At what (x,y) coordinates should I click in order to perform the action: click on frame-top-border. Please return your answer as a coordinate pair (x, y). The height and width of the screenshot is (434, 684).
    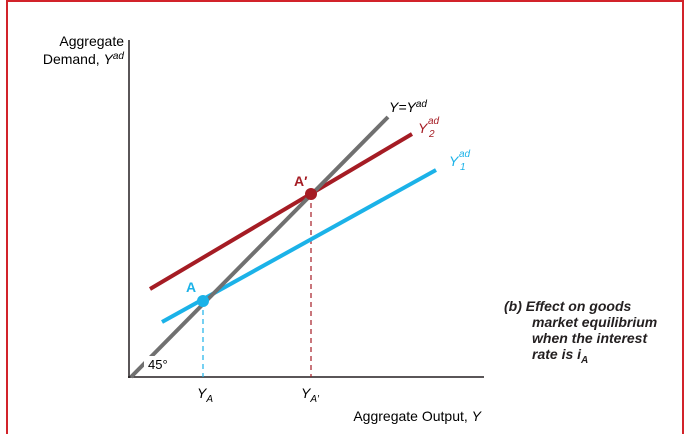
    Looking at the image, I should click on (345, 1).